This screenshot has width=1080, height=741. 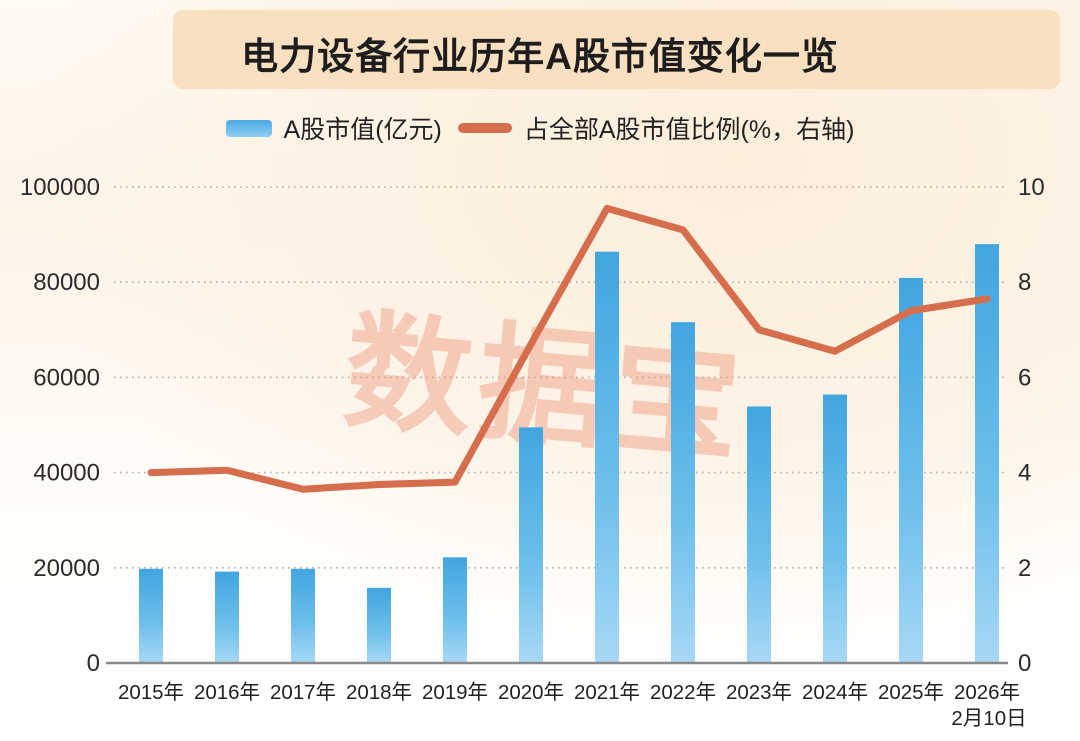 I want to click on right-axis-tick-label: 6, so click(x=1024, y=377).